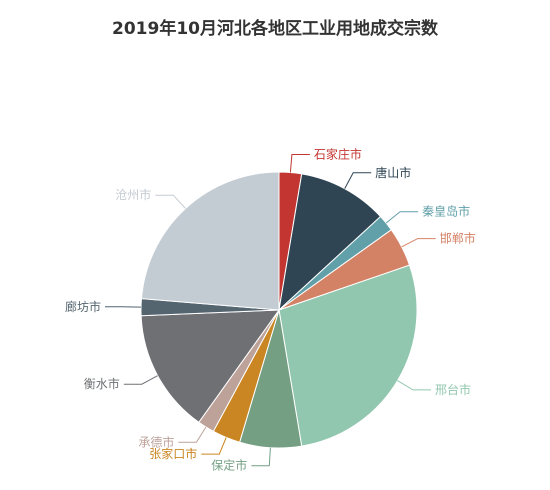  Describe the element at coordinates (173, 453) in the screenshot. I see `slice-label: 张家口市` at that location.